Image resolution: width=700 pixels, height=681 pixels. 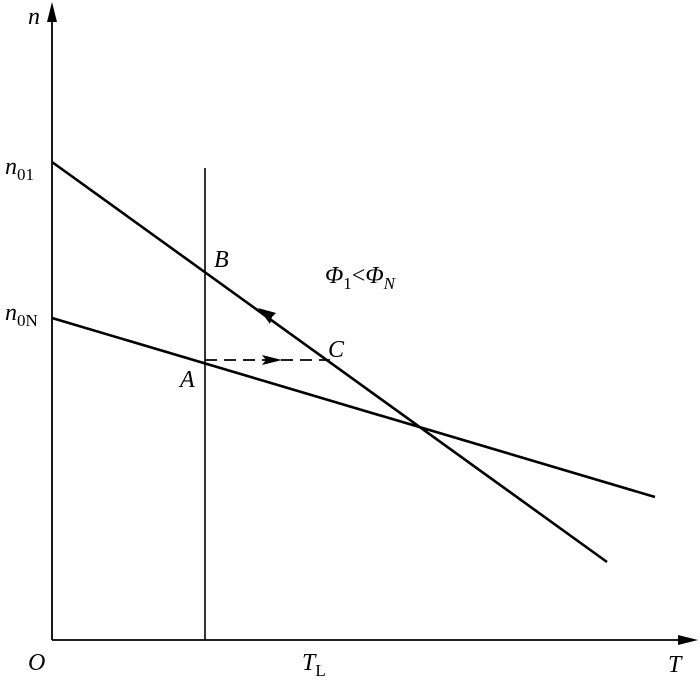 I want to click on point-c: C, so click(x=336, y=350).